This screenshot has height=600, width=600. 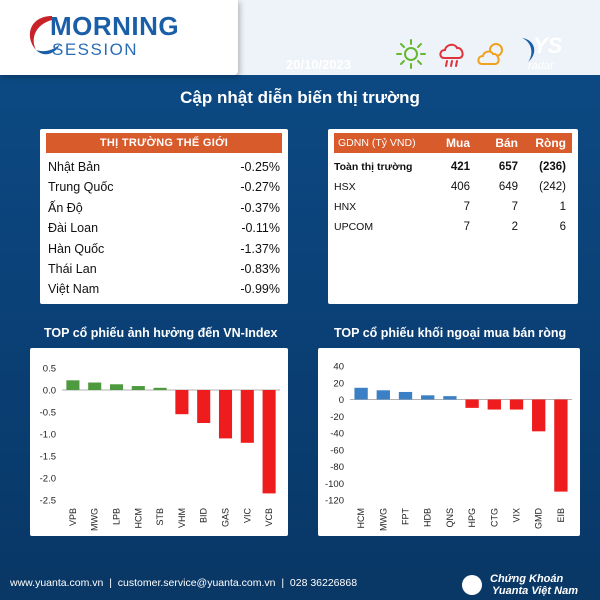 What do you see at coordinates (48, 457) in the screenshot?
I see `y-tick-label: -1.5` at bounding box center [48, 457].